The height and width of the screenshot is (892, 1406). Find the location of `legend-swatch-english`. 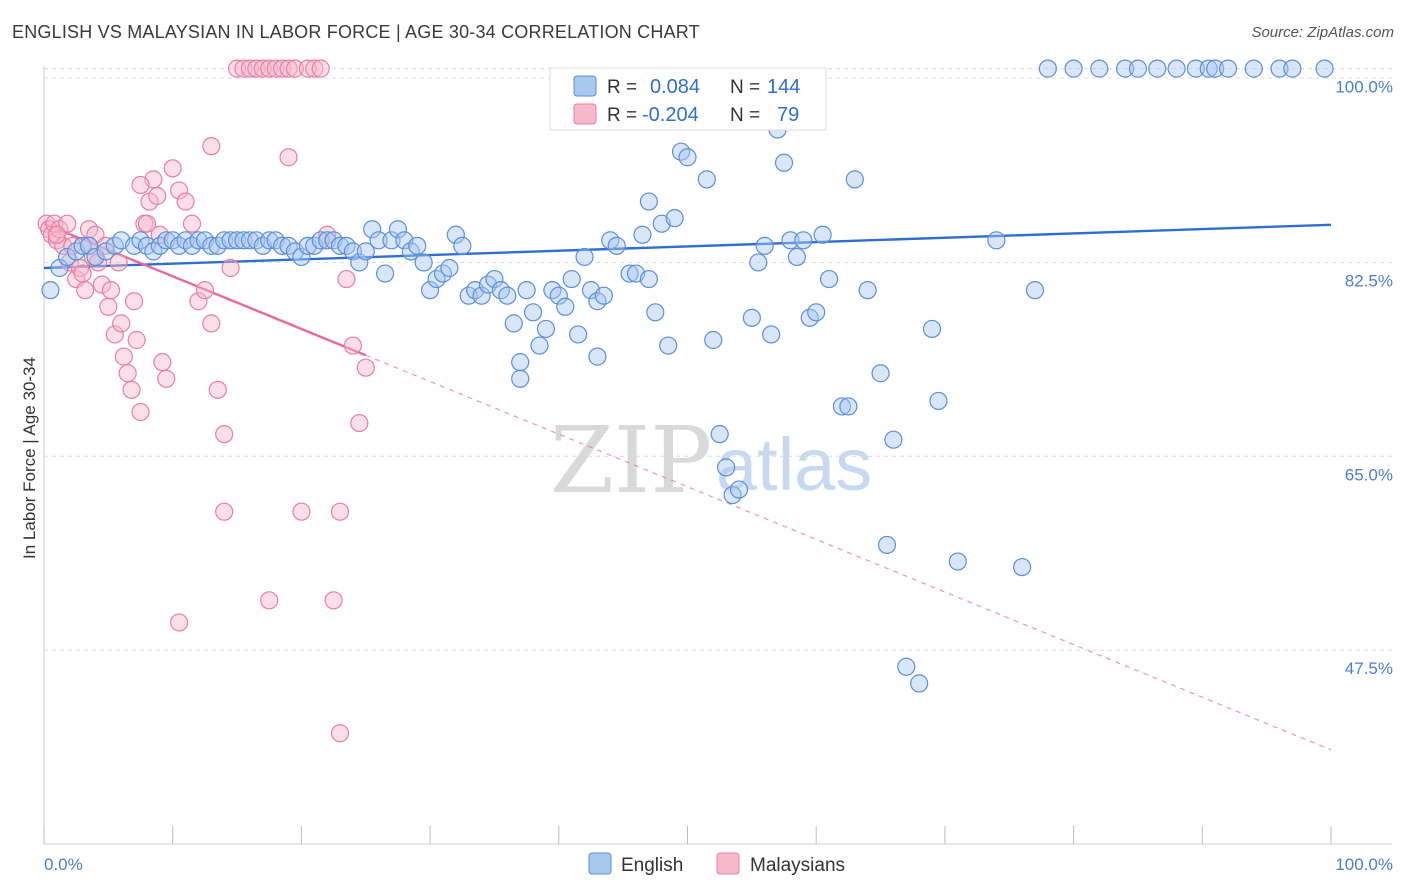

legend-swatch-english is located at coordinates (585, 86).